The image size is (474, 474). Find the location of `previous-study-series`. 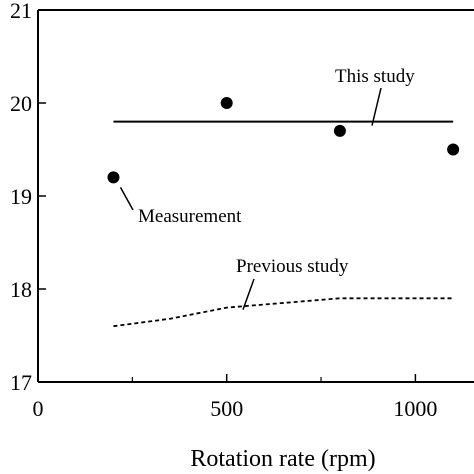

previous-study-series is located at coordinates (283, 312).